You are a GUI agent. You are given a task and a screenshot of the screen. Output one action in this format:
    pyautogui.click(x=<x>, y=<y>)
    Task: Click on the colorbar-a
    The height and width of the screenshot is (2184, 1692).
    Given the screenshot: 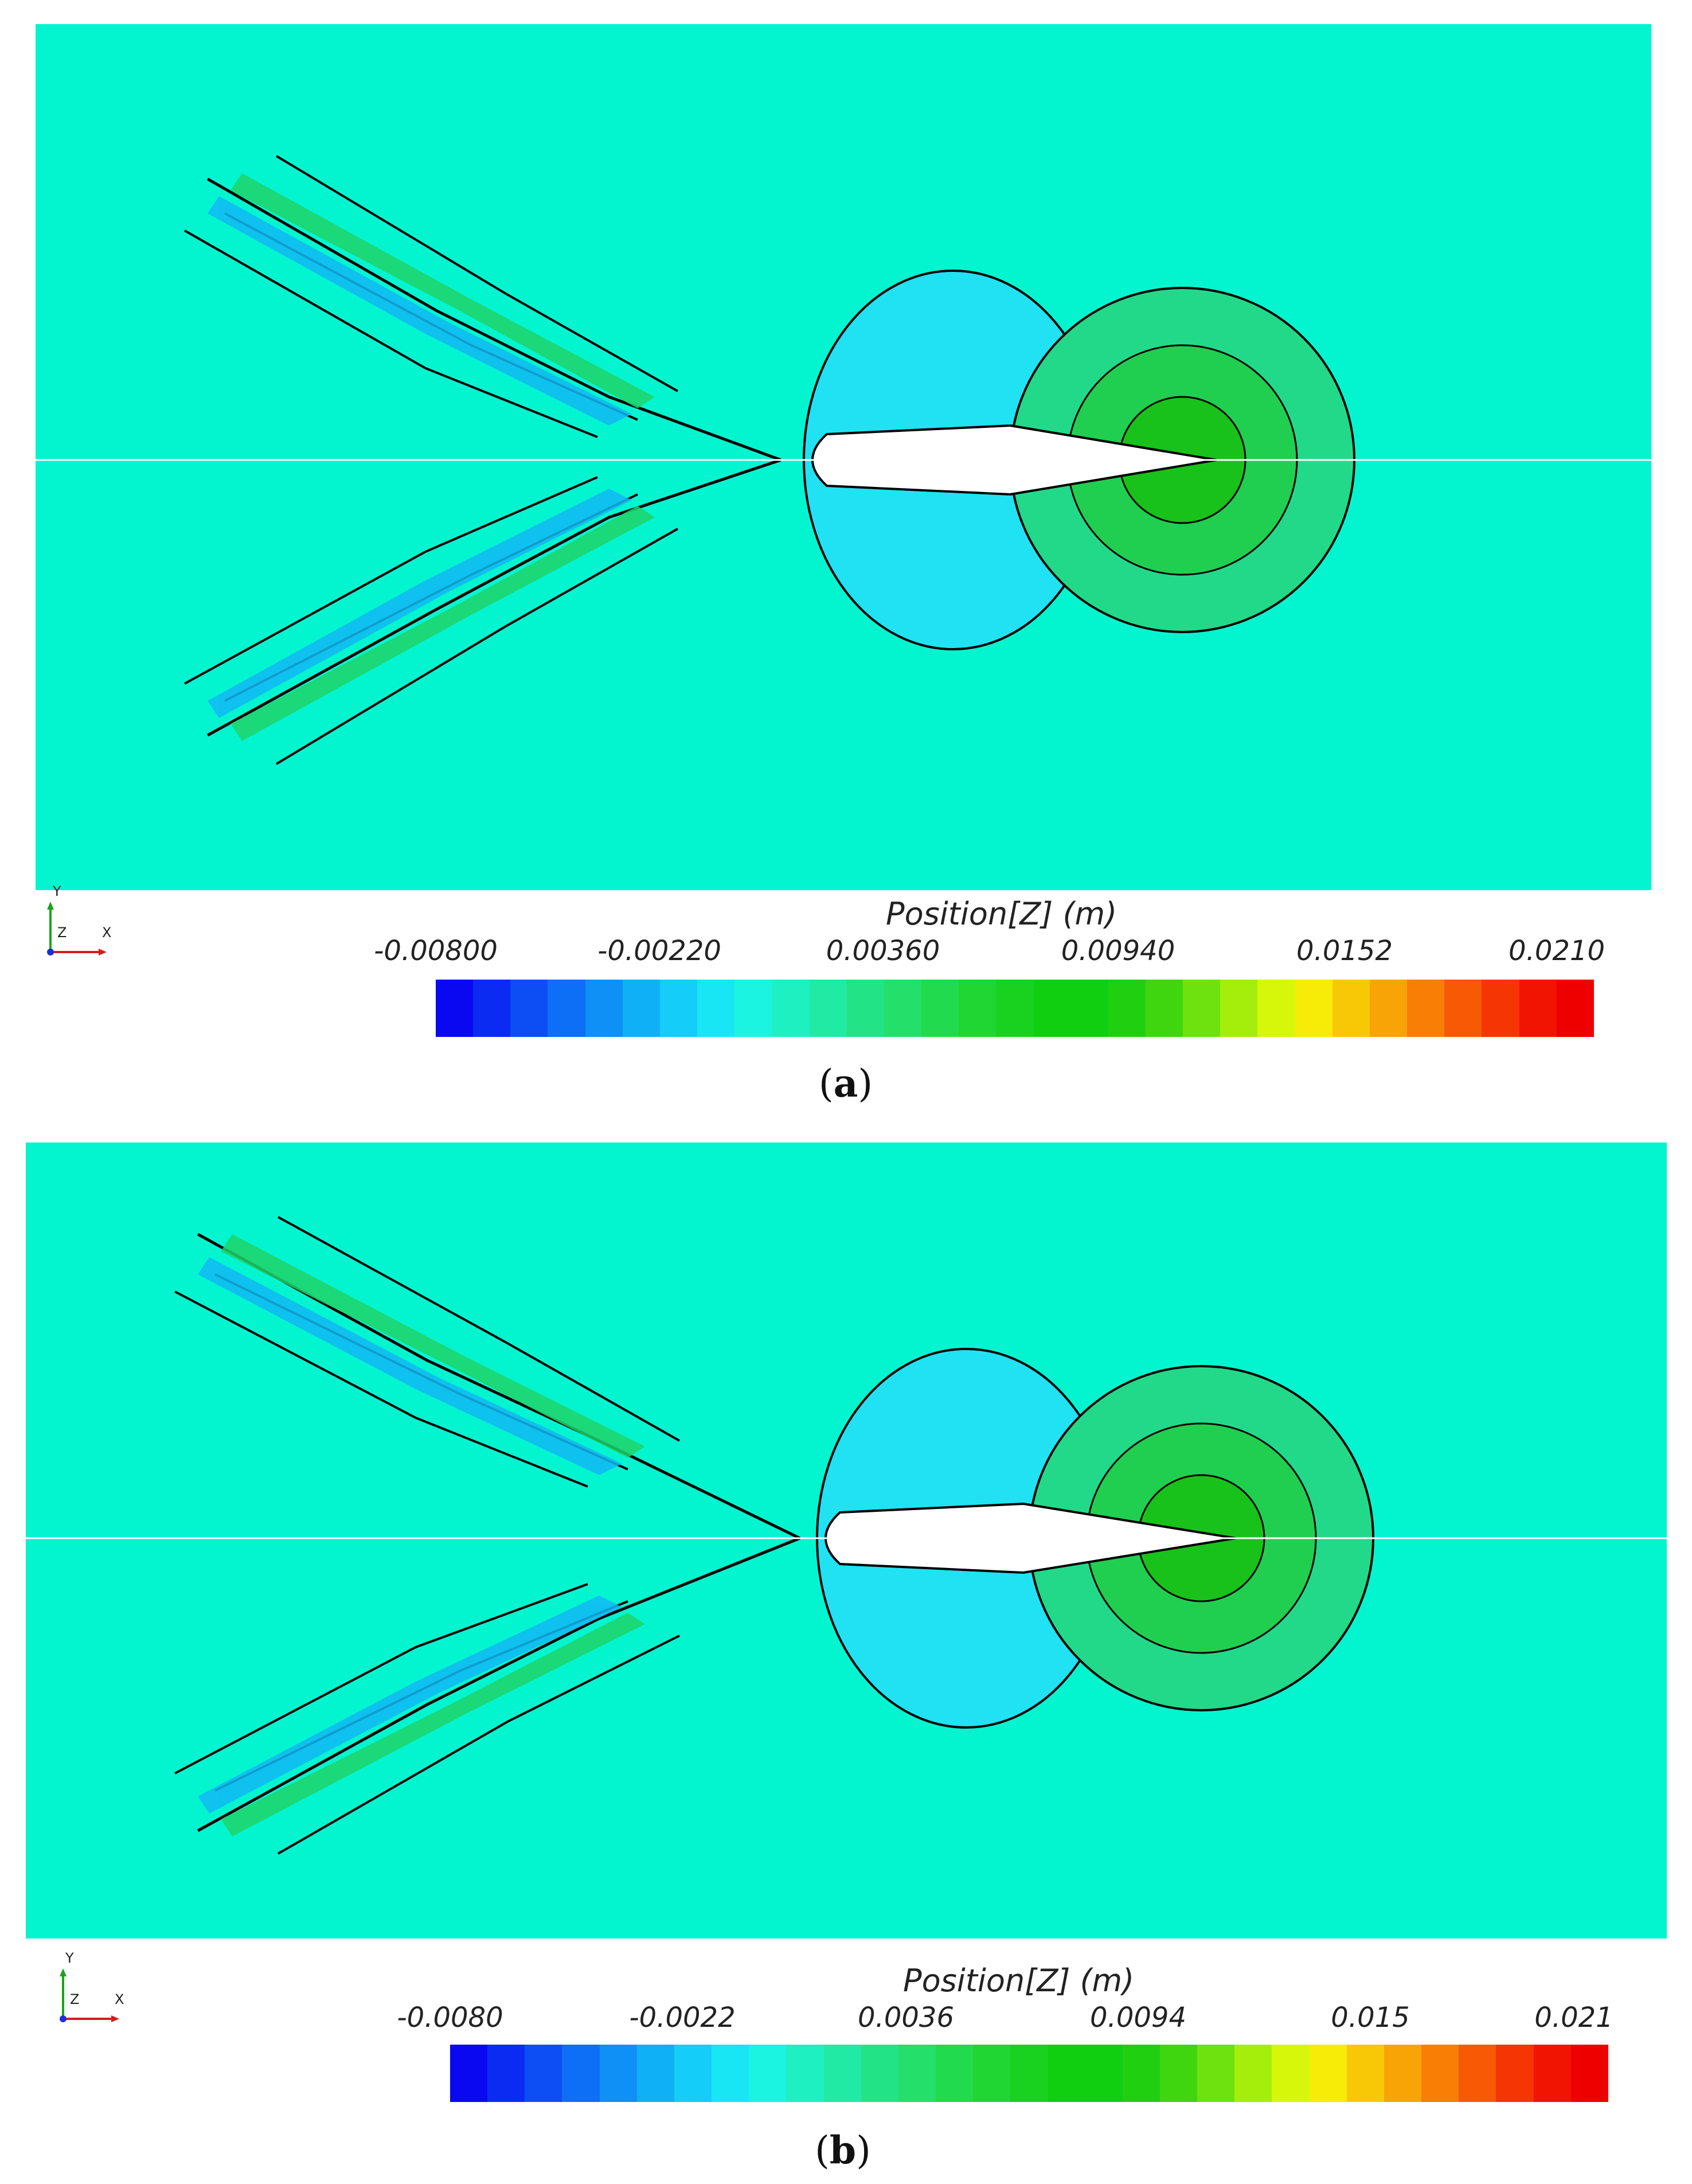 What is the action you would take?
    pyautogui.click(x=1015, y=1008)
    